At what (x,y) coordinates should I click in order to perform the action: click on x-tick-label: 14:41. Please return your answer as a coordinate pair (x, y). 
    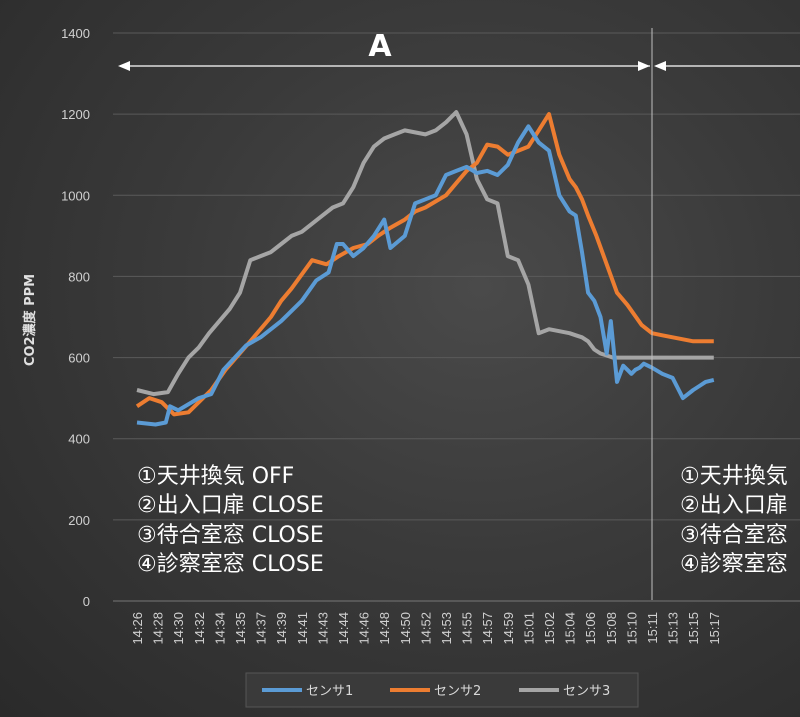
    Looking at the image, I should click on (302, 628).